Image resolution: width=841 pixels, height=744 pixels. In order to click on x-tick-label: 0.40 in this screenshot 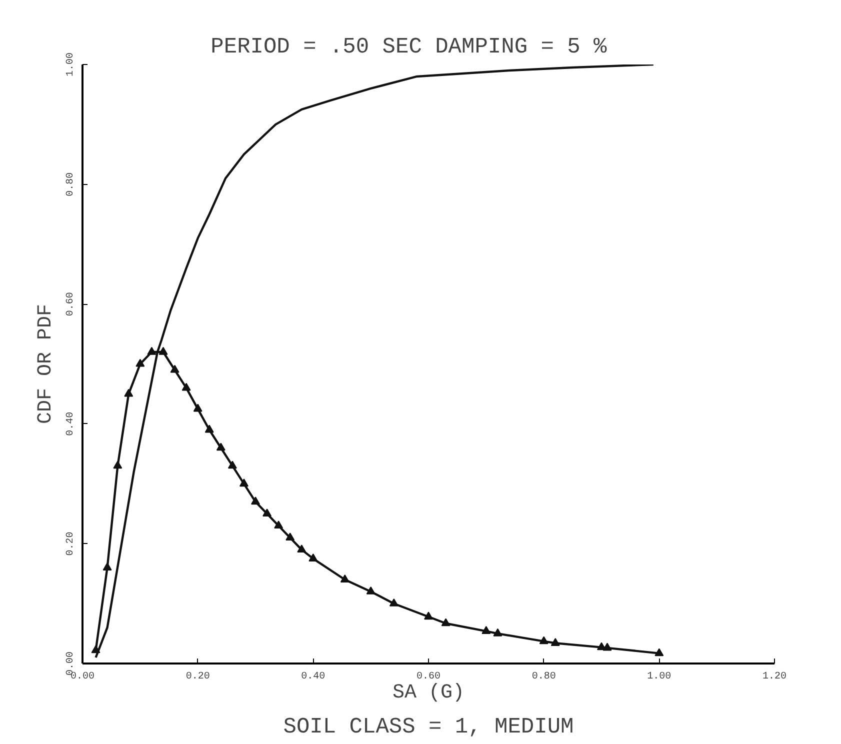, I will do `click(313, 677)`.